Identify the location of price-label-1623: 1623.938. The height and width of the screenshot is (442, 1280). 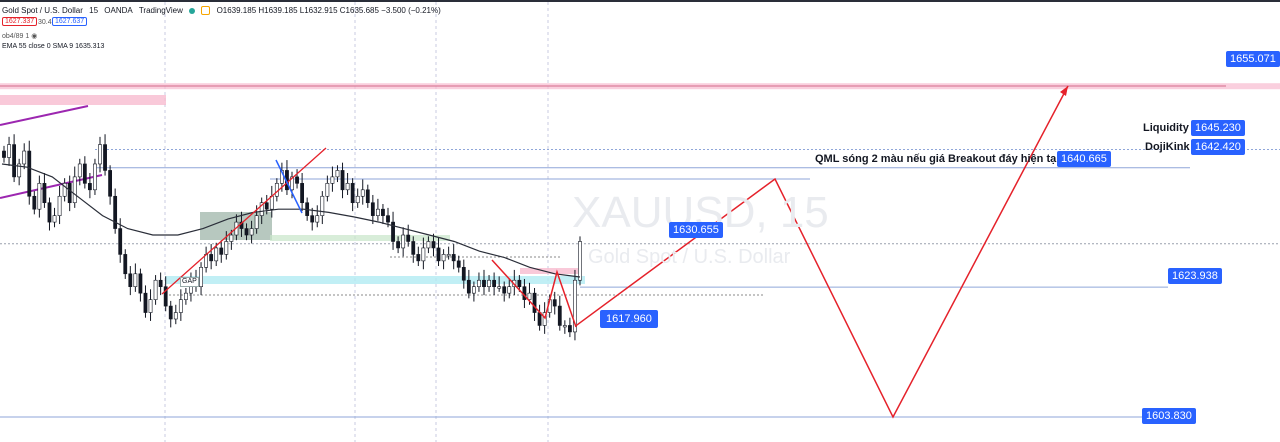
(1195, 276).